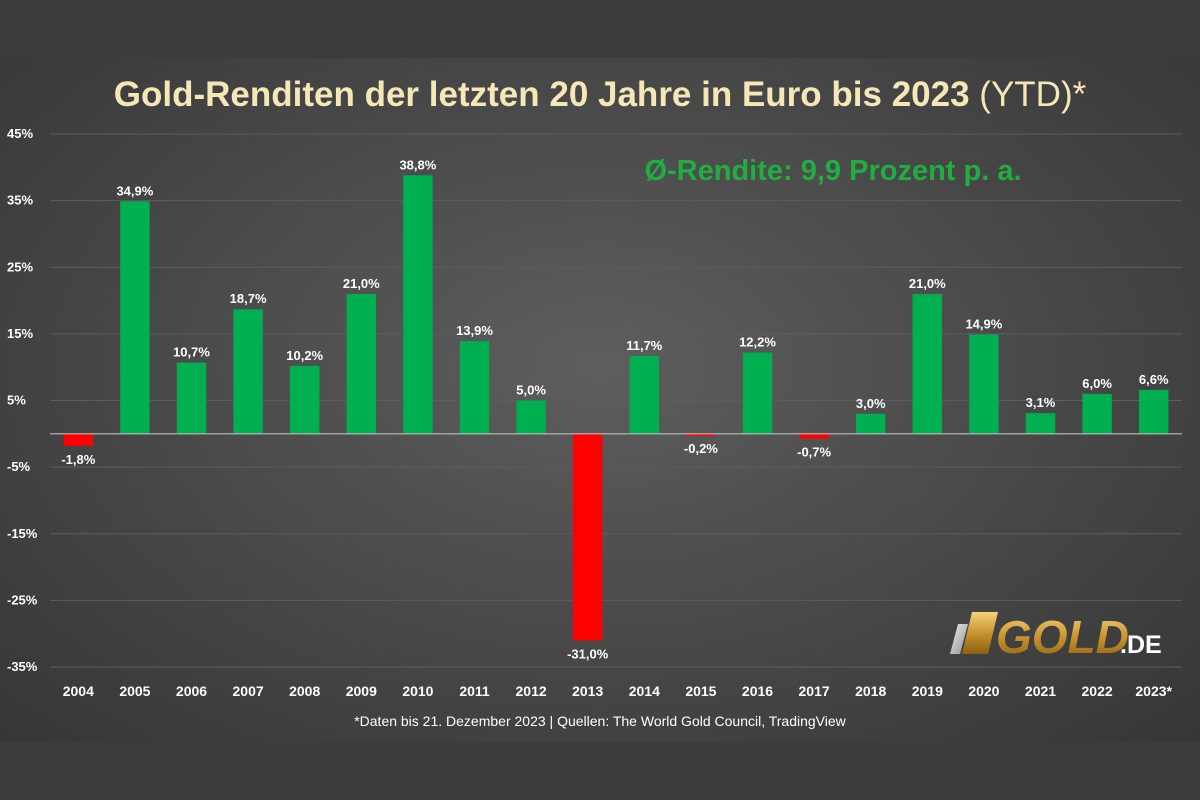  I want to click on x-tick-label: 2008, so click(304, 691).